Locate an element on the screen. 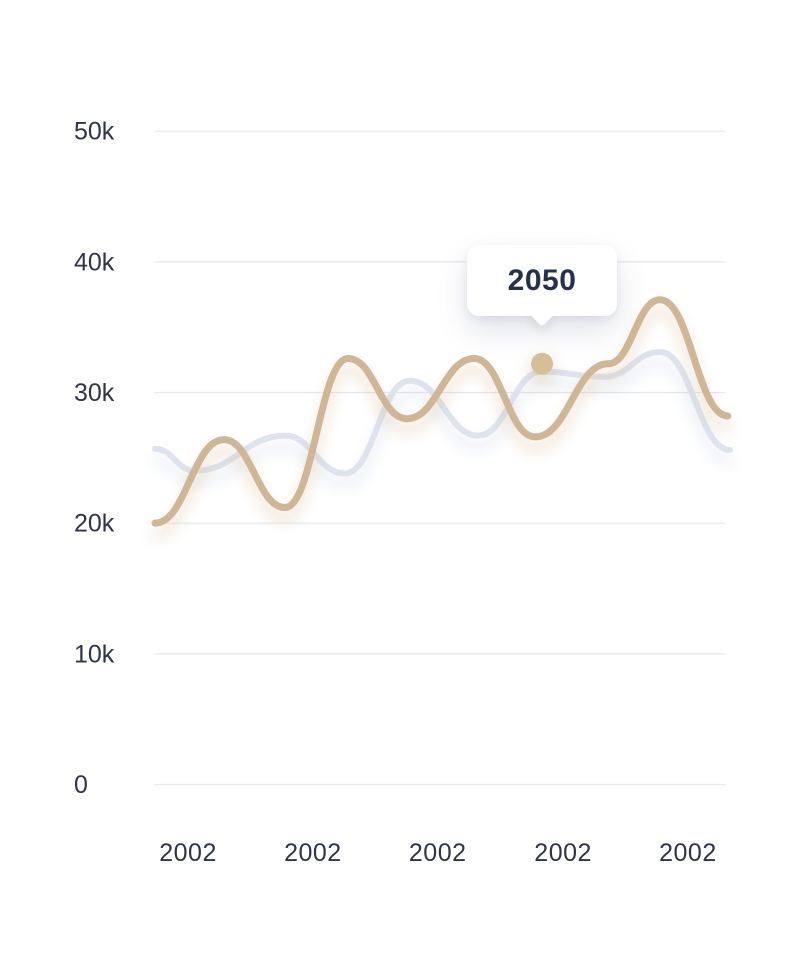  series-line-light is located at coordinates (443, 413).